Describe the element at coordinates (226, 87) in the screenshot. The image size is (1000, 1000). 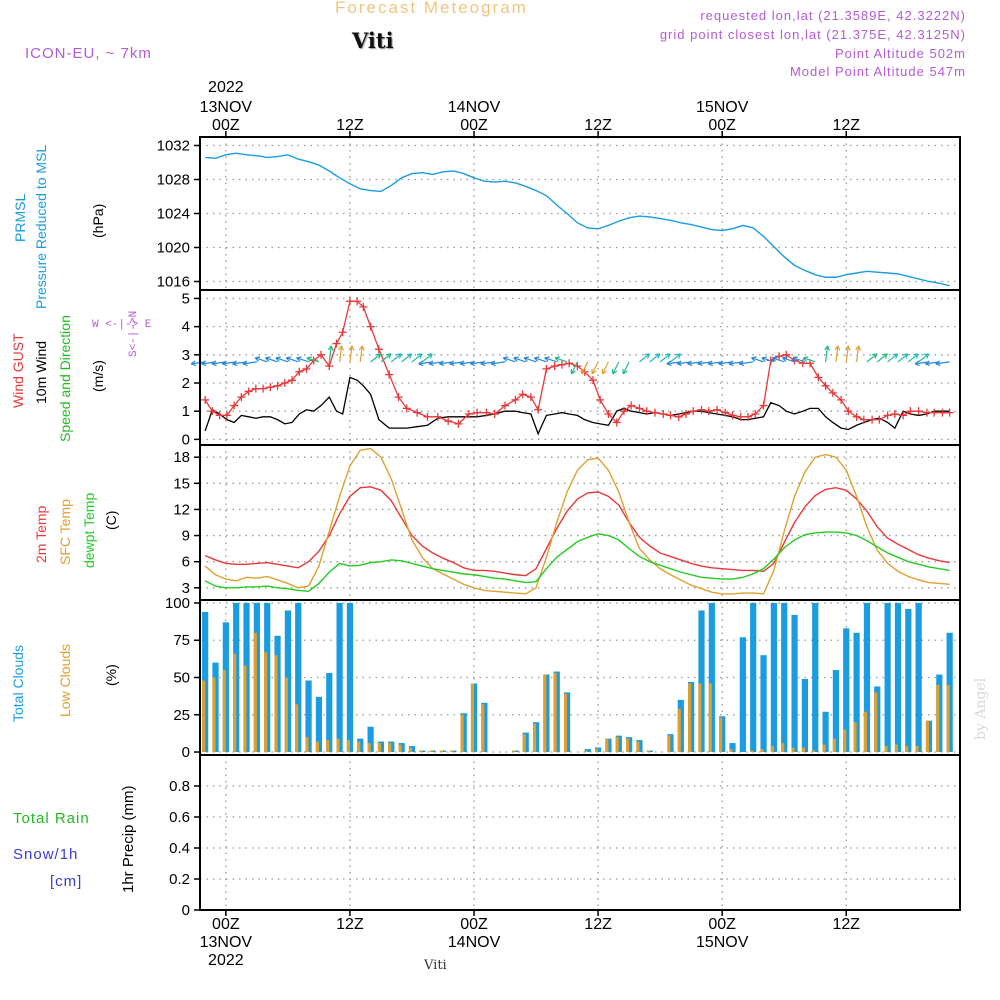
I see `top-axis-year: 2022` at that location.